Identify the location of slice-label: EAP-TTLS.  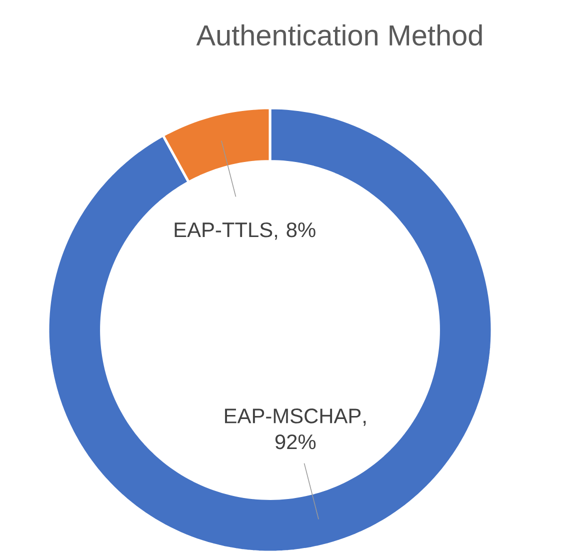
(223, 230).